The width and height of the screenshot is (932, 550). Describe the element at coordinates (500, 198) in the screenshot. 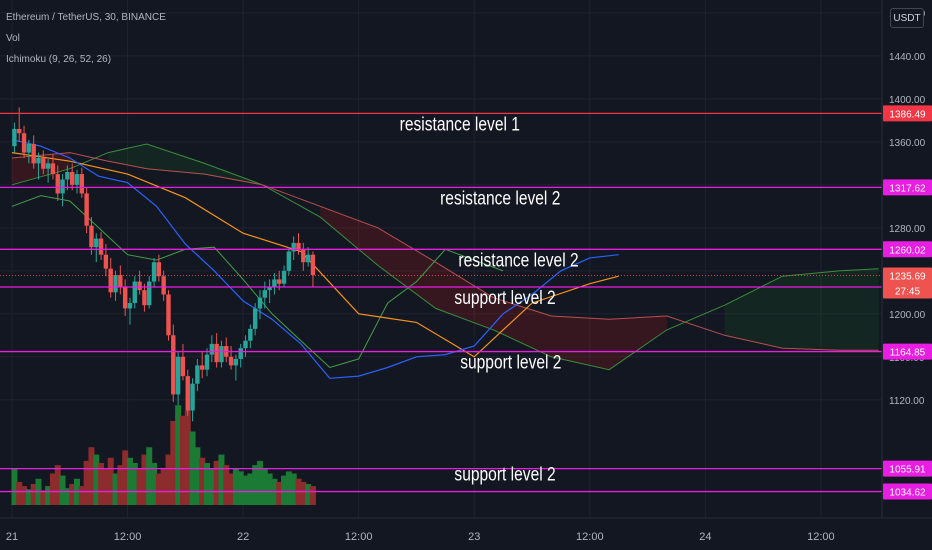

I see `level-annotation: resistance level 2` at that location.